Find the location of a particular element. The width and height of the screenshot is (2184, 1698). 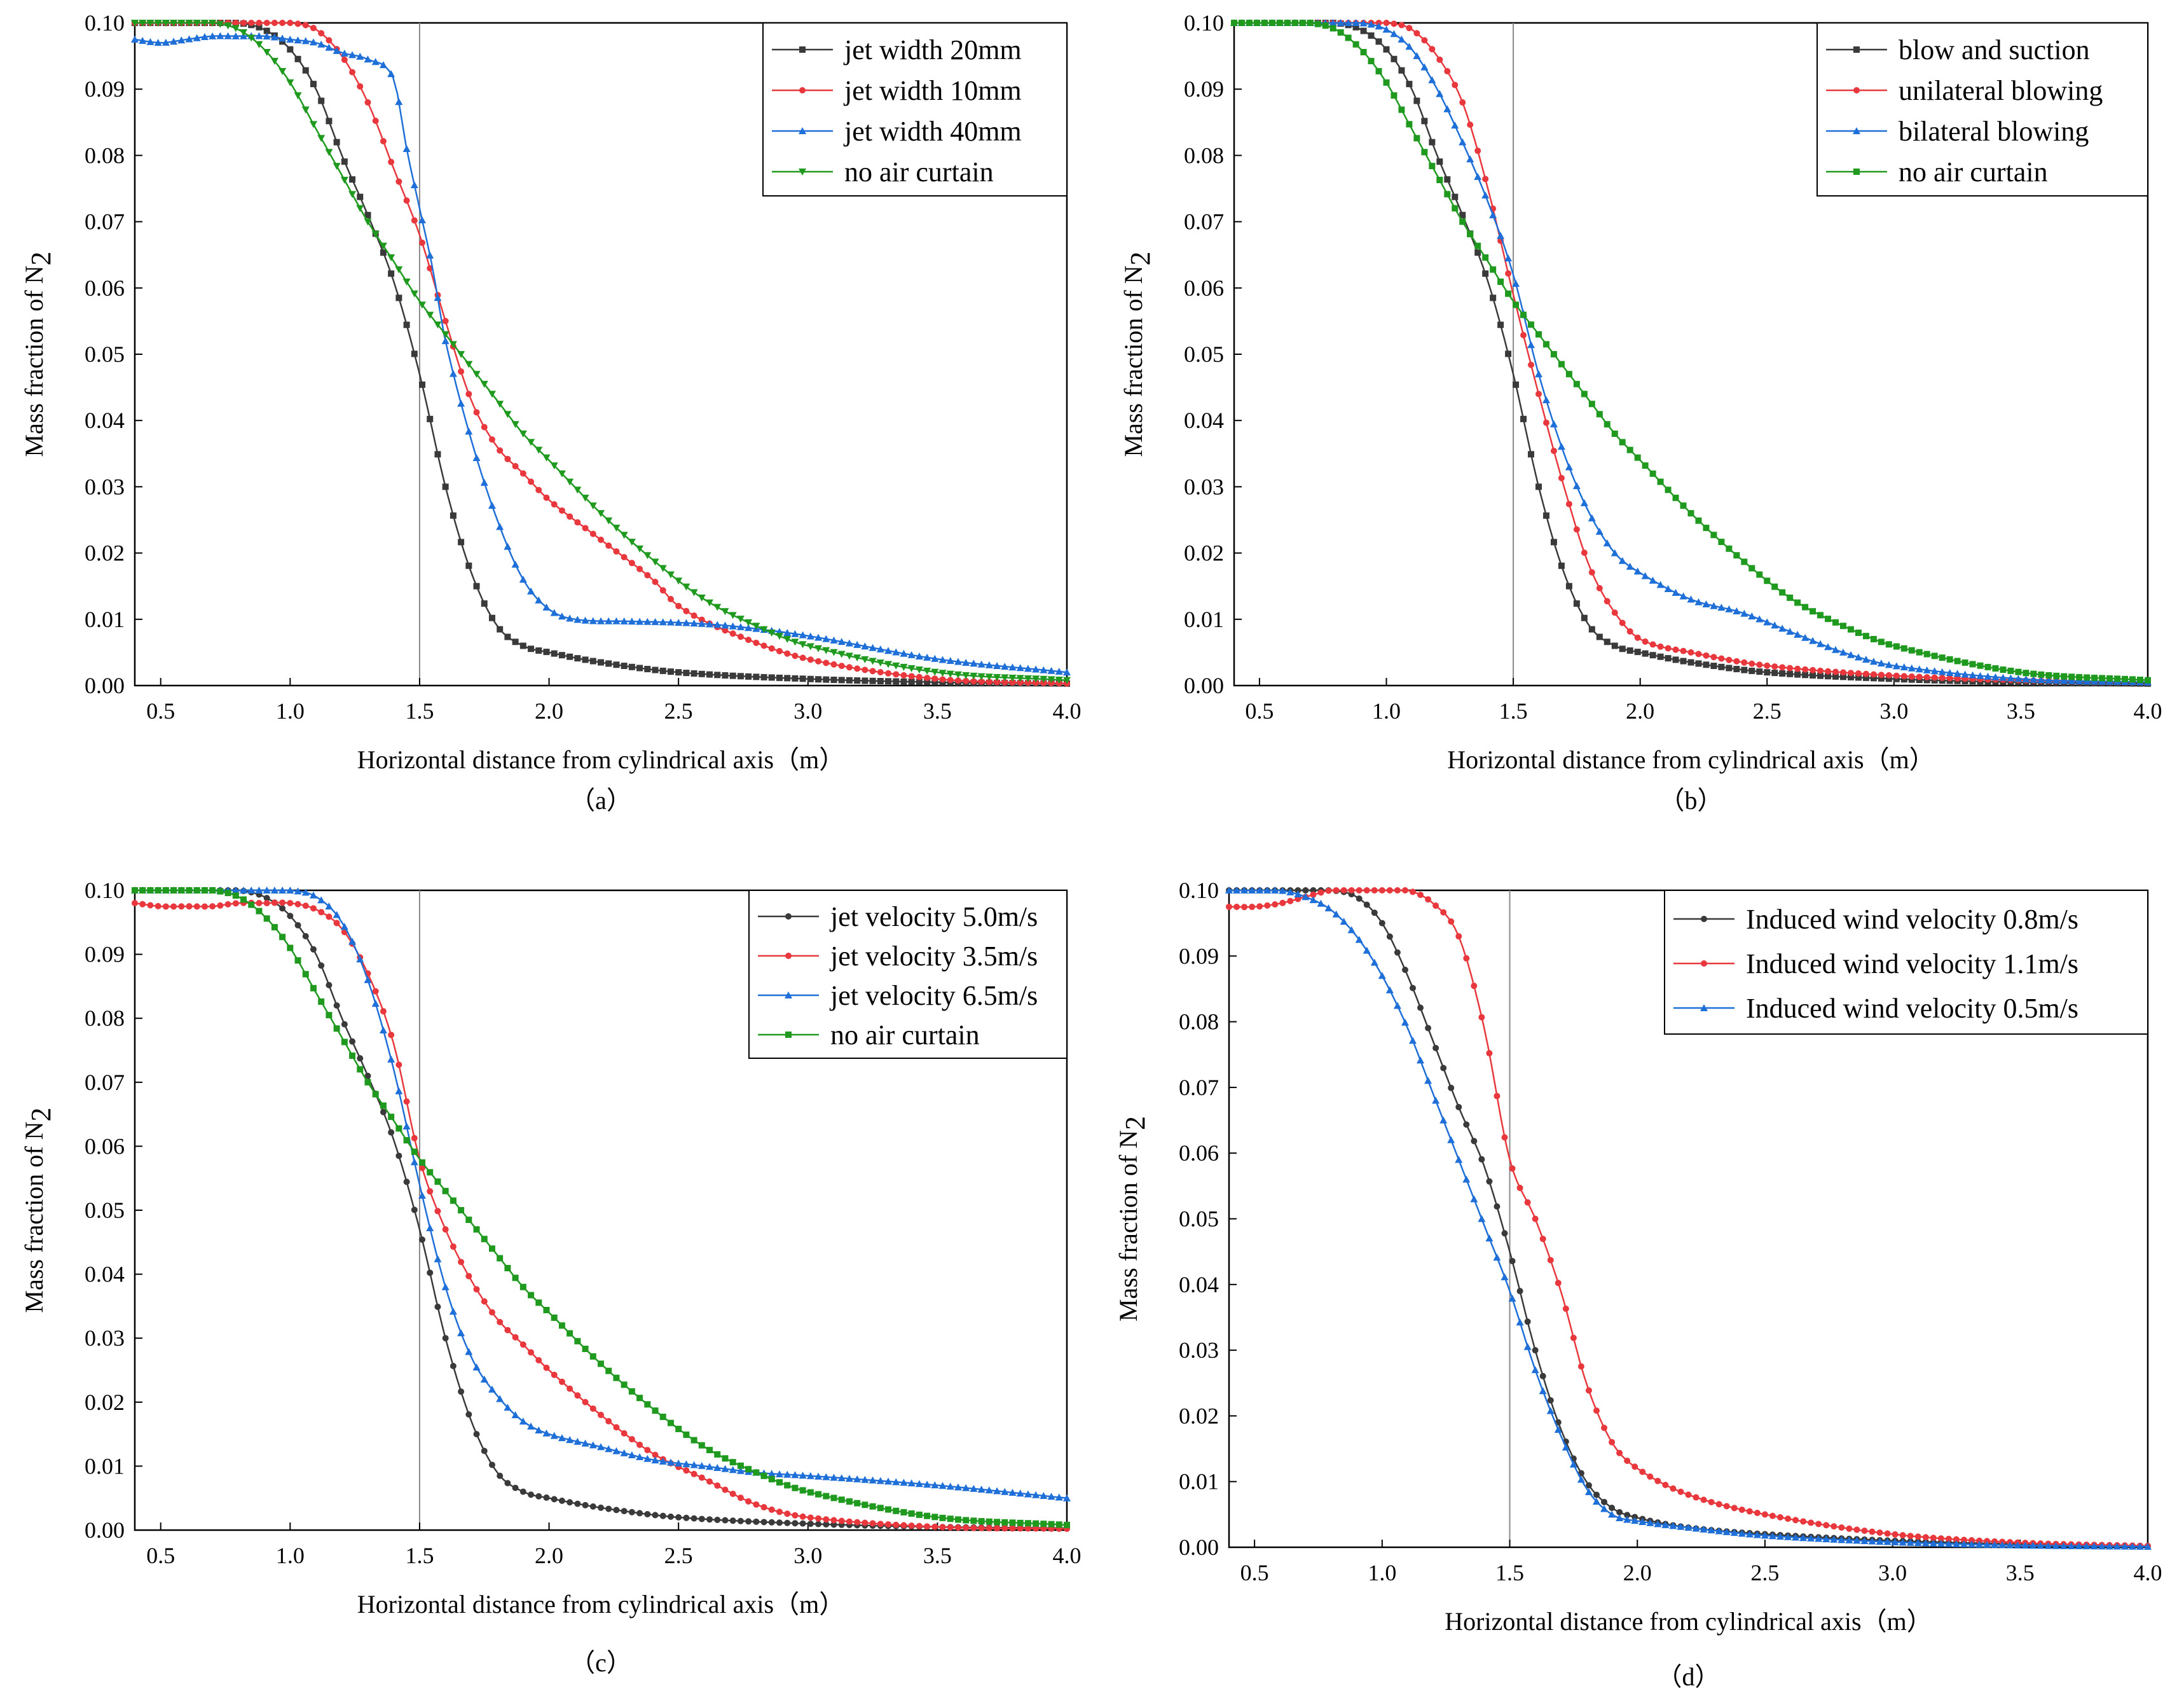

y-tick-label: 0.04 is located at coordinates (105, 1275).